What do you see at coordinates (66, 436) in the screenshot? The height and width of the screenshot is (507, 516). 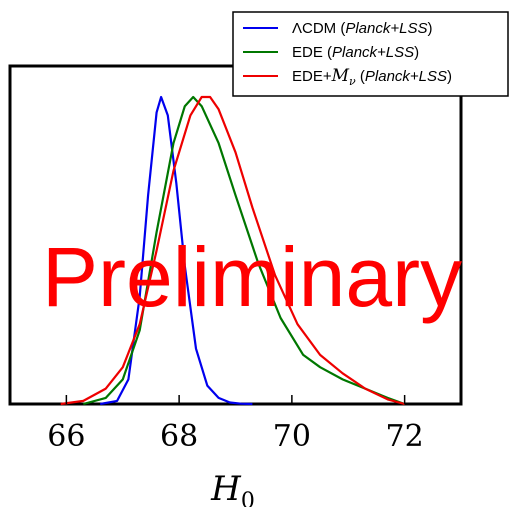 I see `x-tick-label: 66` at bounding box center [66, 436].